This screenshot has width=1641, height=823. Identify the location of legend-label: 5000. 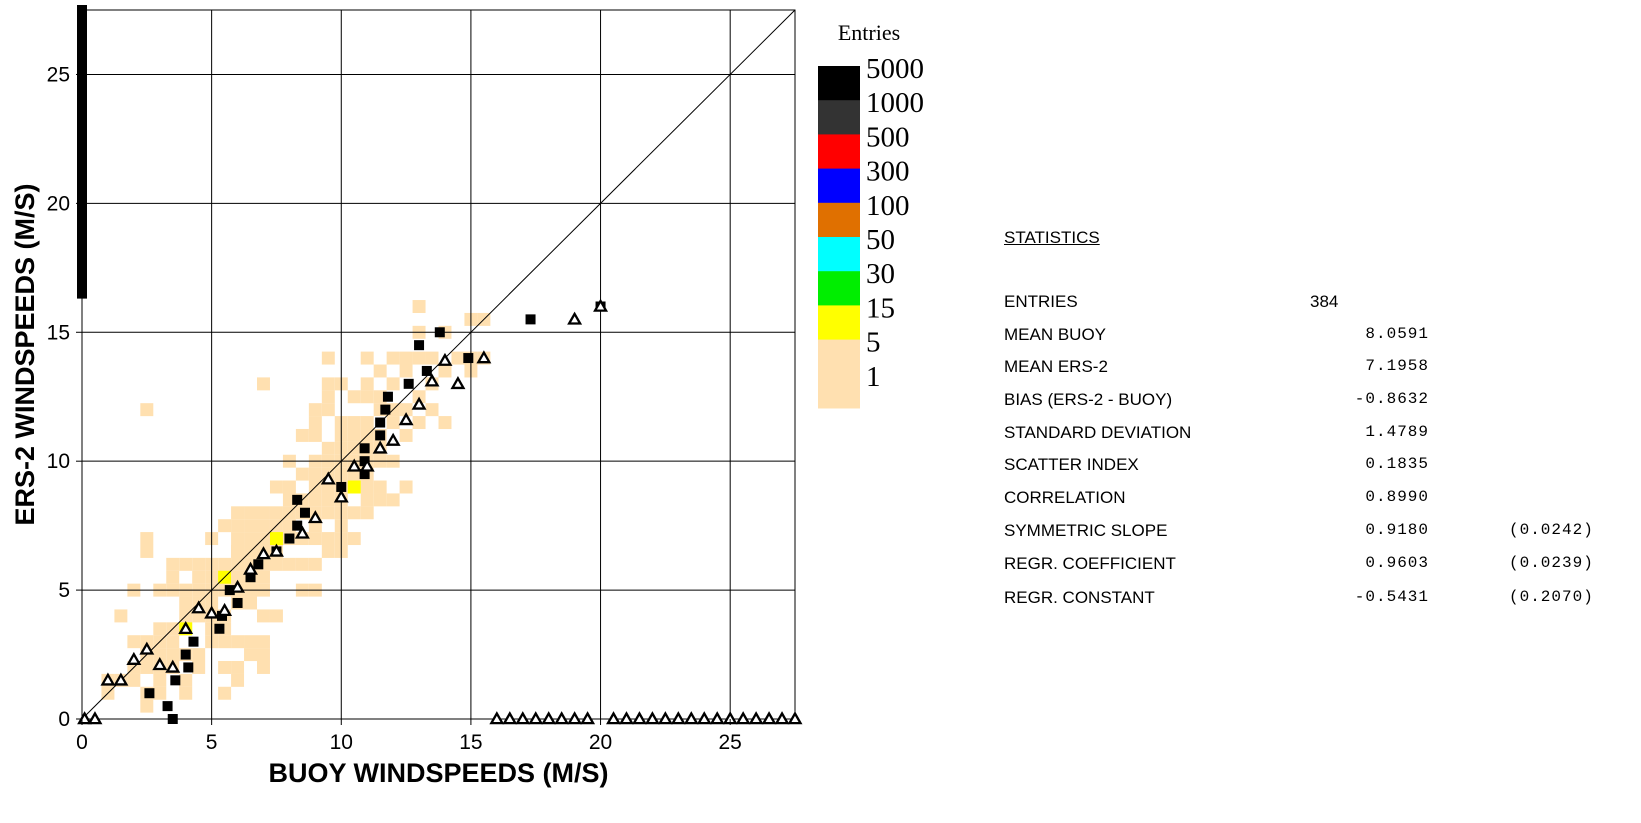
(895, 69).